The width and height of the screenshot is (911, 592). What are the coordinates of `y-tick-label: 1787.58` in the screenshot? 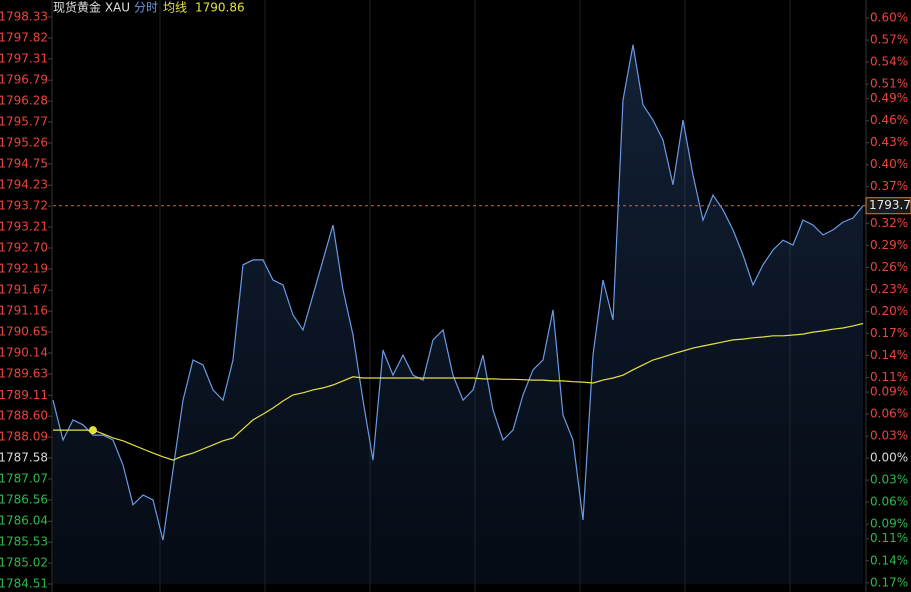 It's located at (24, 458).